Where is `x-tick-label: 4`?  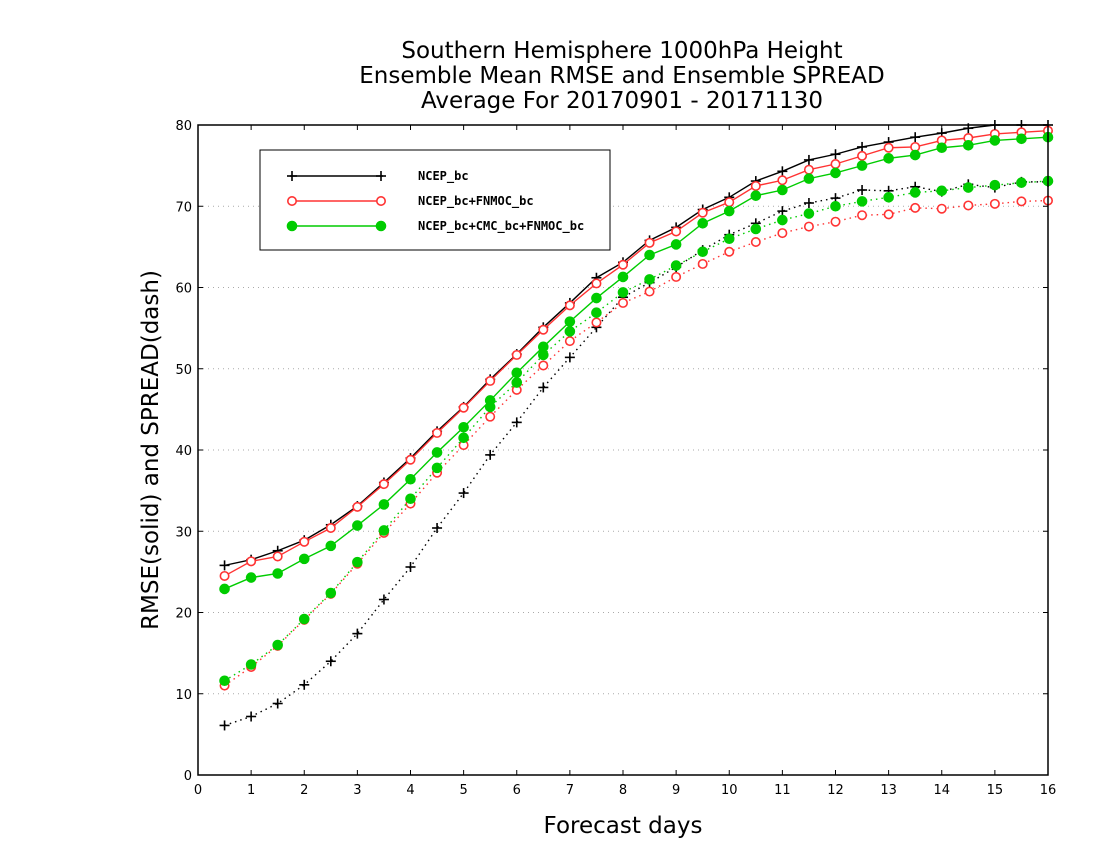
x-tick-label: 4 is located at coordinates (410, 790).